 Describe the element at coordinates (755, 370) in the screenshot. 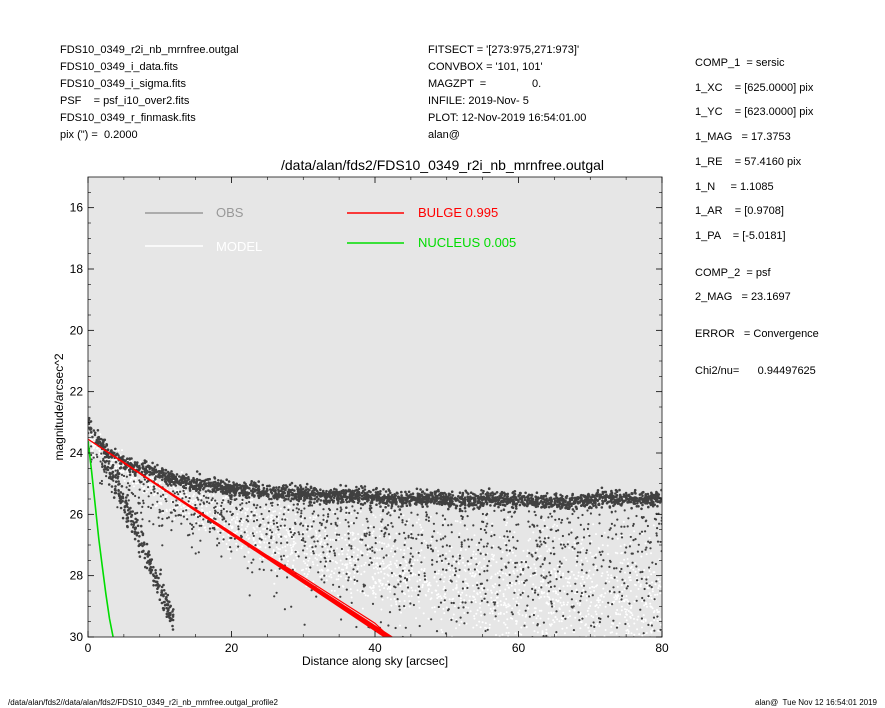

I see `chi2-value: Chi2/nu= 0.94497625` at that location.